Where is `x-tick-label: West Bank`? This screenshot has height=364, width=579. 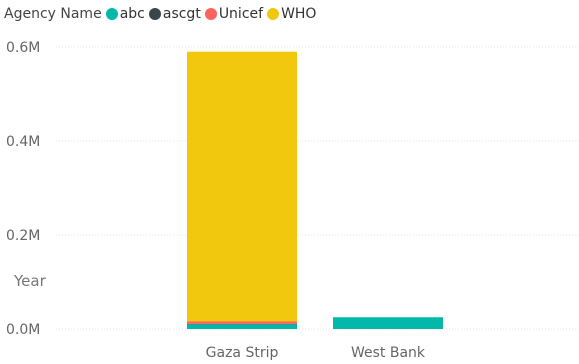
x-tick-label: West Bank is located at coordinates (388, 353).